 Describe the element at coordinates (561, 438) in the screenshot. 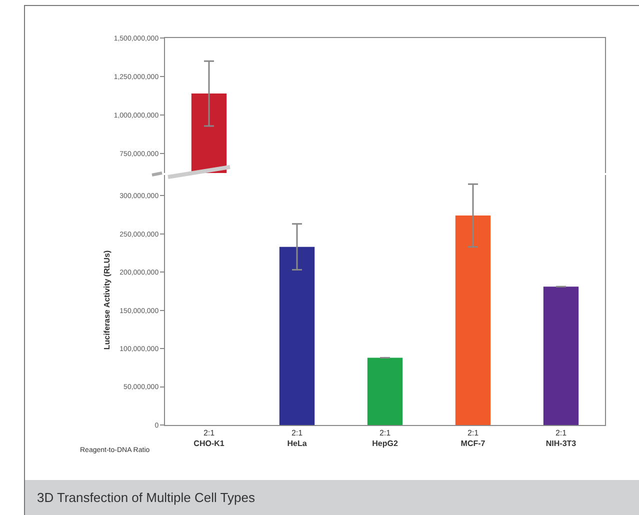

I see `x-tick-label: 2:1 NIH-3T3` at that location.